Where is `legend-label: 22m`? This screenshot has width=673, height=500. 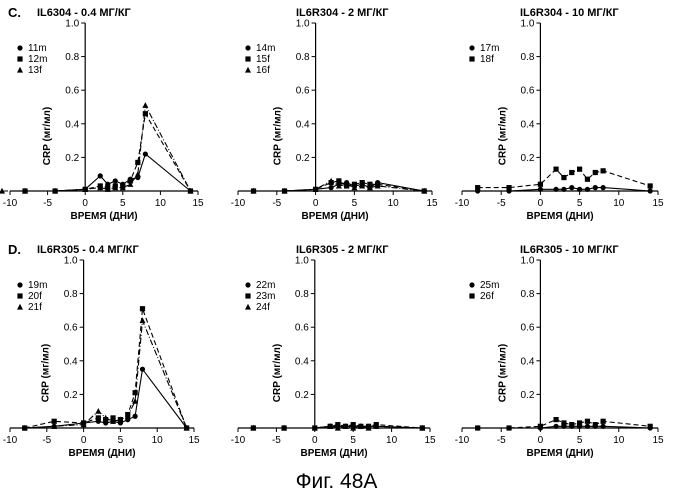 legend-label: 22m is located at coordinates (265, 285).